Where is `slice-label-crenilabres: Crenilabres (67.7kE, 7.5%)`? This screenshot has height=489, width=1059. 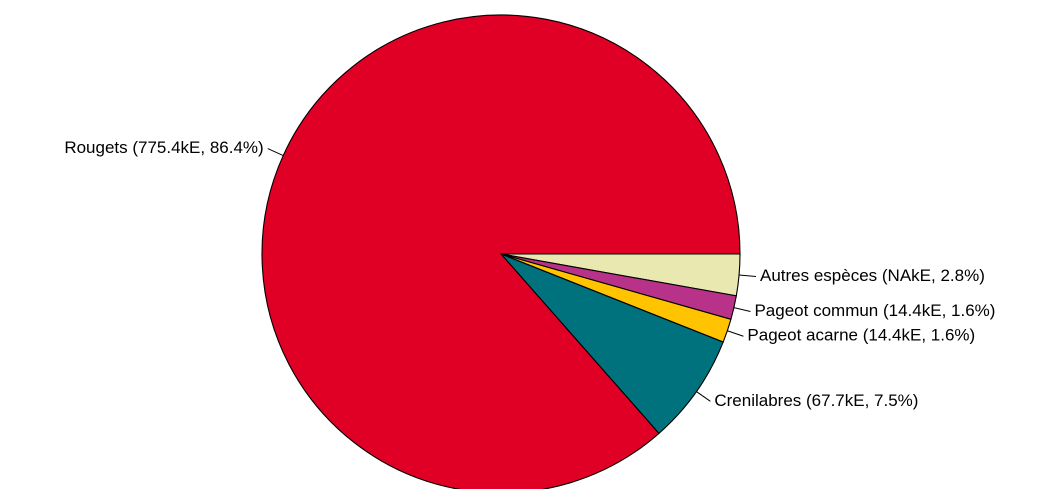 slice-label-crenilabres: Crenilabres (67.7kE, 7.5%) is located at coordinates (816, 400).